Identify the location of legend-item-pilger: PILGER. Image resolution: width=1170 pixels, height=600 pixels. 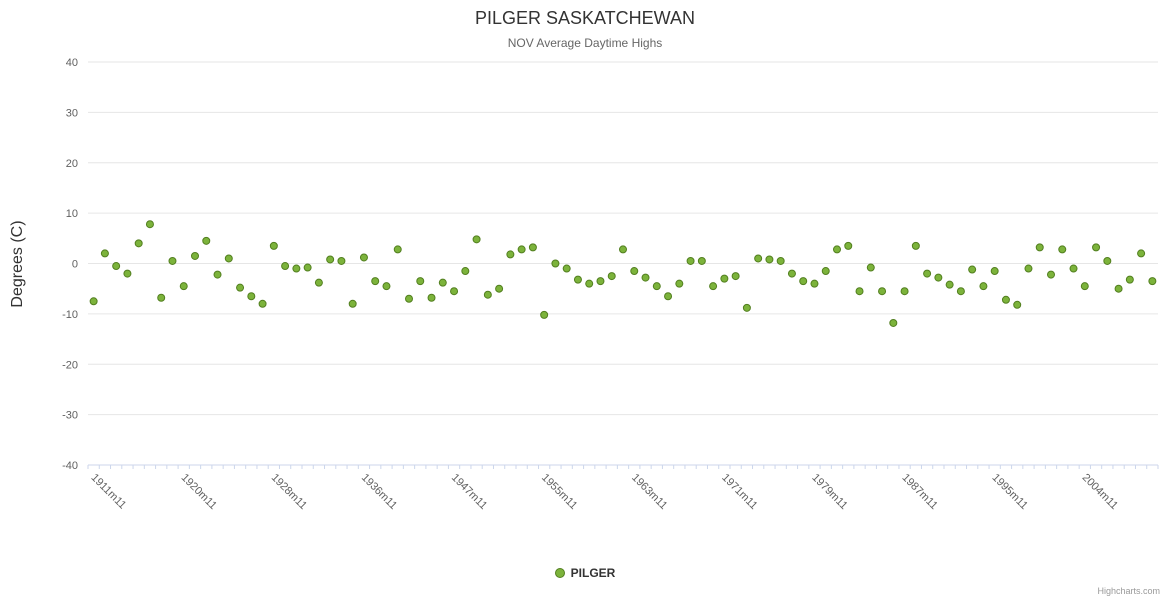
(593, 573).